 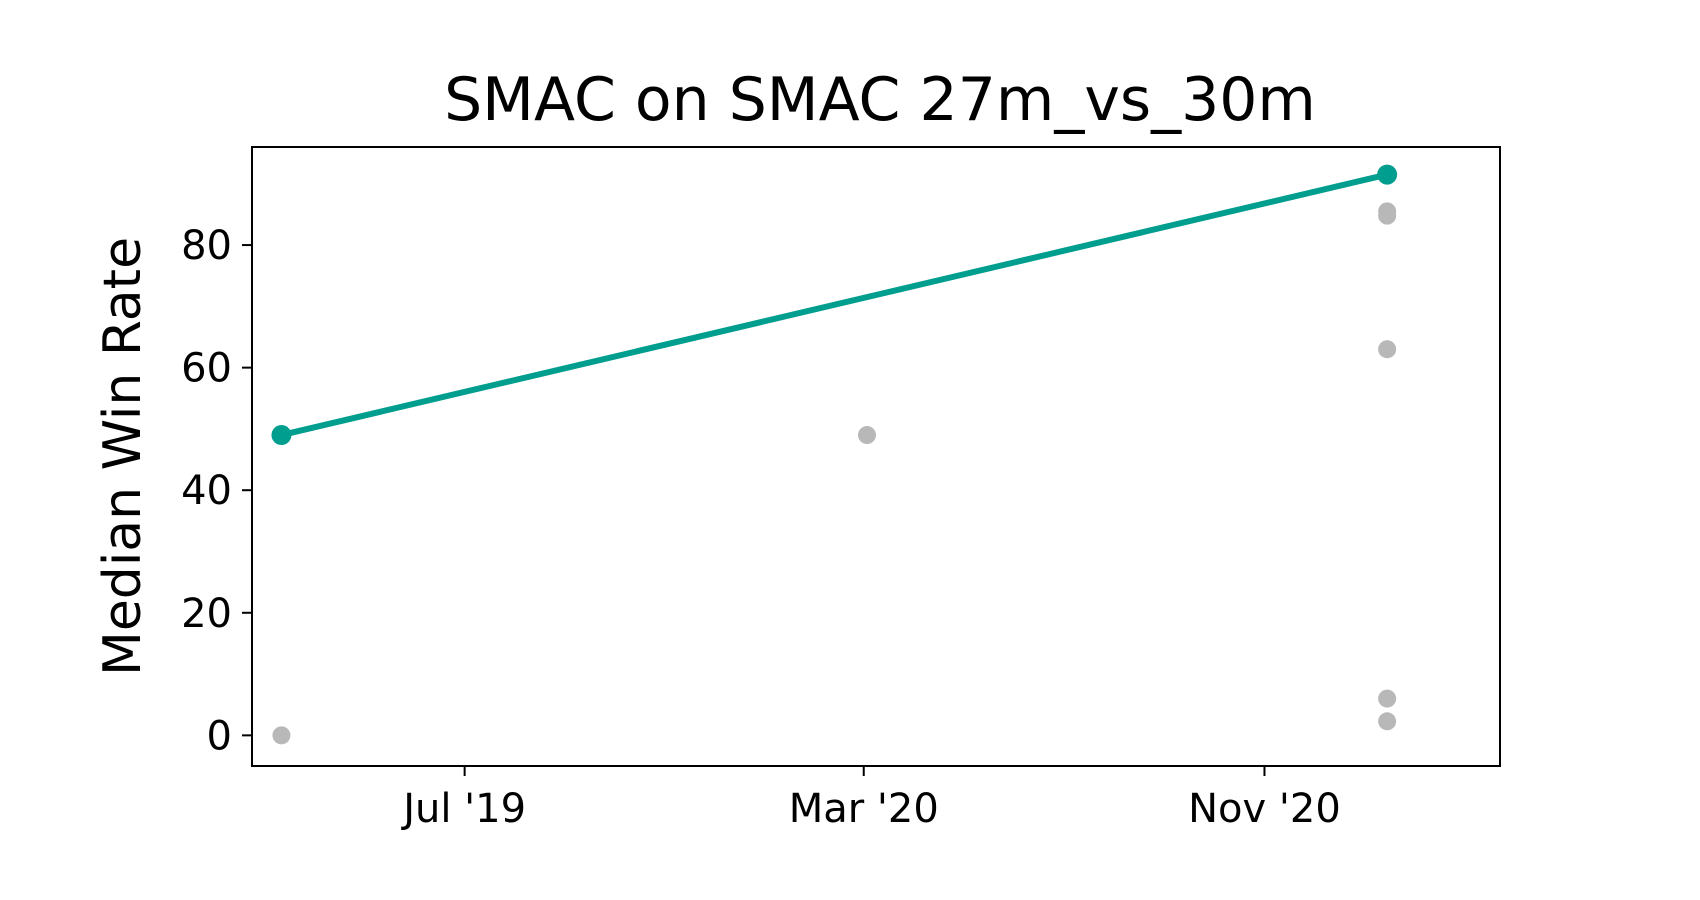 I want to click on y-axis-label: Median Win Rate, so click(x=123, y=456).